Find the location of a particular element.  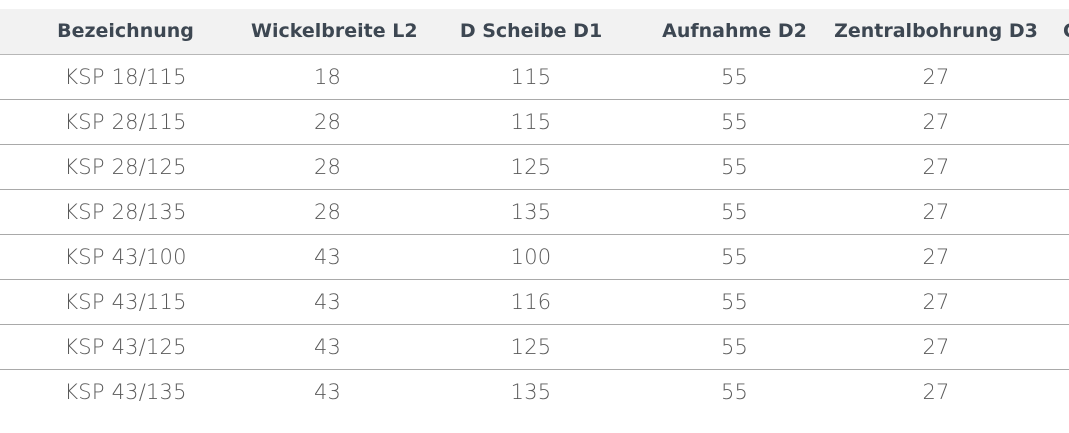

cell-wickelbreite: 18 is located at coordinates (327, 77).